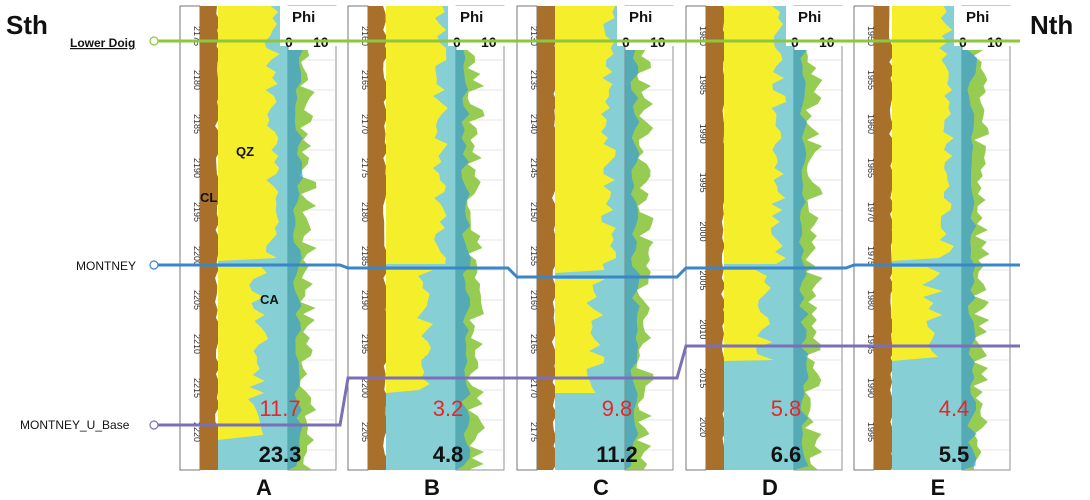 Image resolution: width=1090 pixels, height=500 pixels. Describe the element at coordinates (770, 487) in the screenshot. I see `well-id-label: D` at that location.